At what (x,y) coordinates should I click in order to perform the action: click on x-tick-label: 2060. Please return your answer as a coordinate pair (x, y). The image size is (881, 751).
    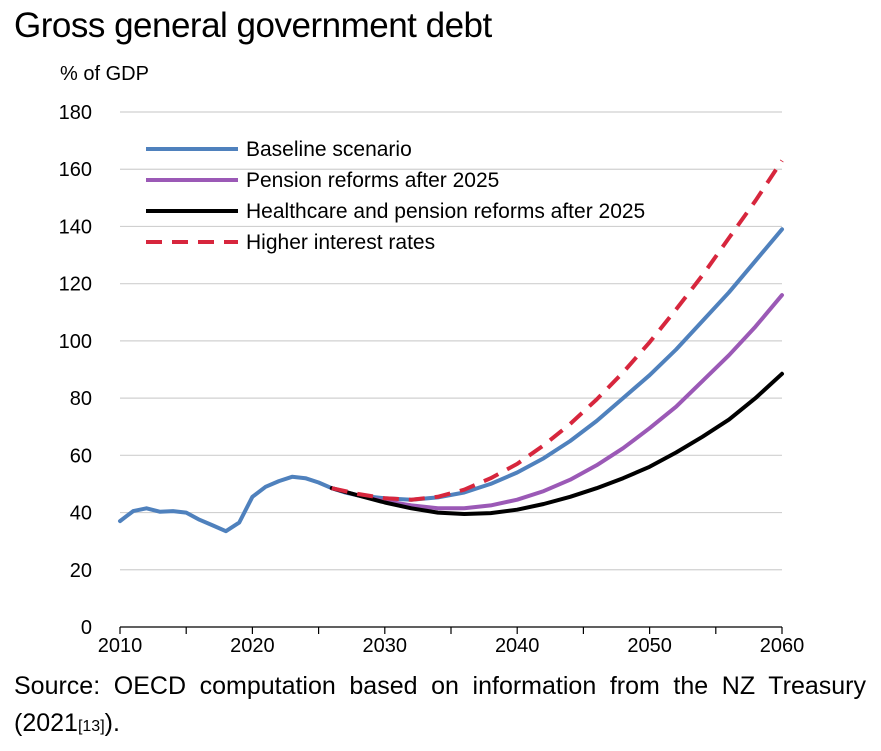
    Looking at the image, I should click on (782, 646).